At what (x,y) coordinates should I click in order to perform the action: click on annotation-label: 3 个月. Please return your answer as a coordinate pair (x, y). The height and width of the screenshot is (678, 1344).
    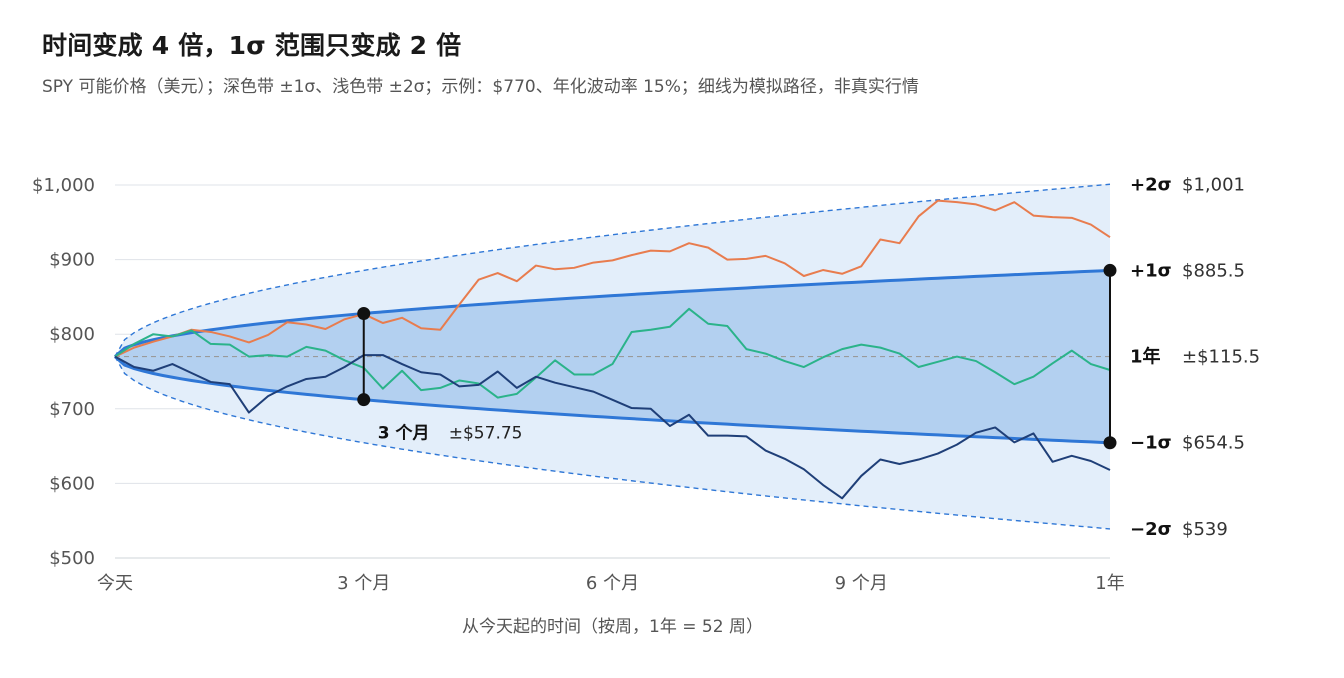
    Looking at the image, I should click on (404, 433).